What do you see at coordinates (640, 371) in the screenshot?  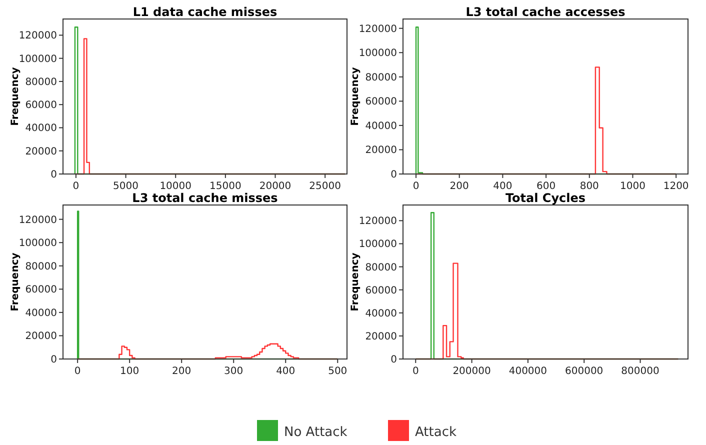 I see `x-tick-label: 800000` at bounding box center [640, 371].